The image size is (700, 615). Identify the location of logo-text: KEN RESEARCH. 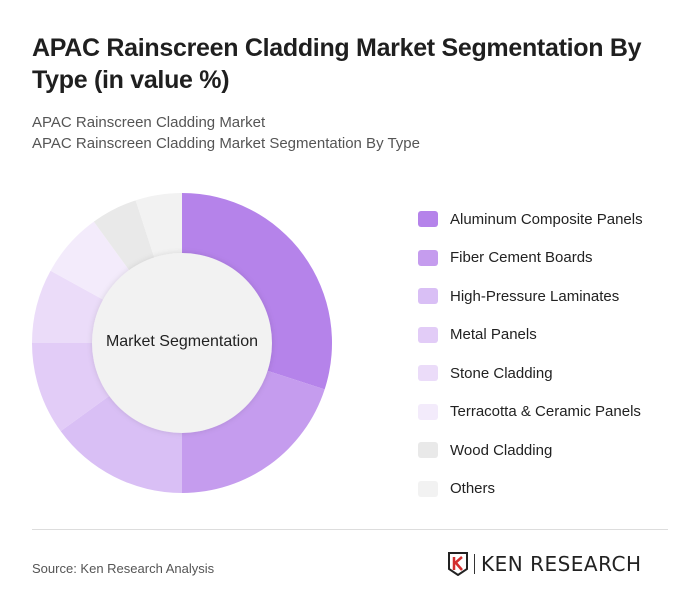
(561, 564).